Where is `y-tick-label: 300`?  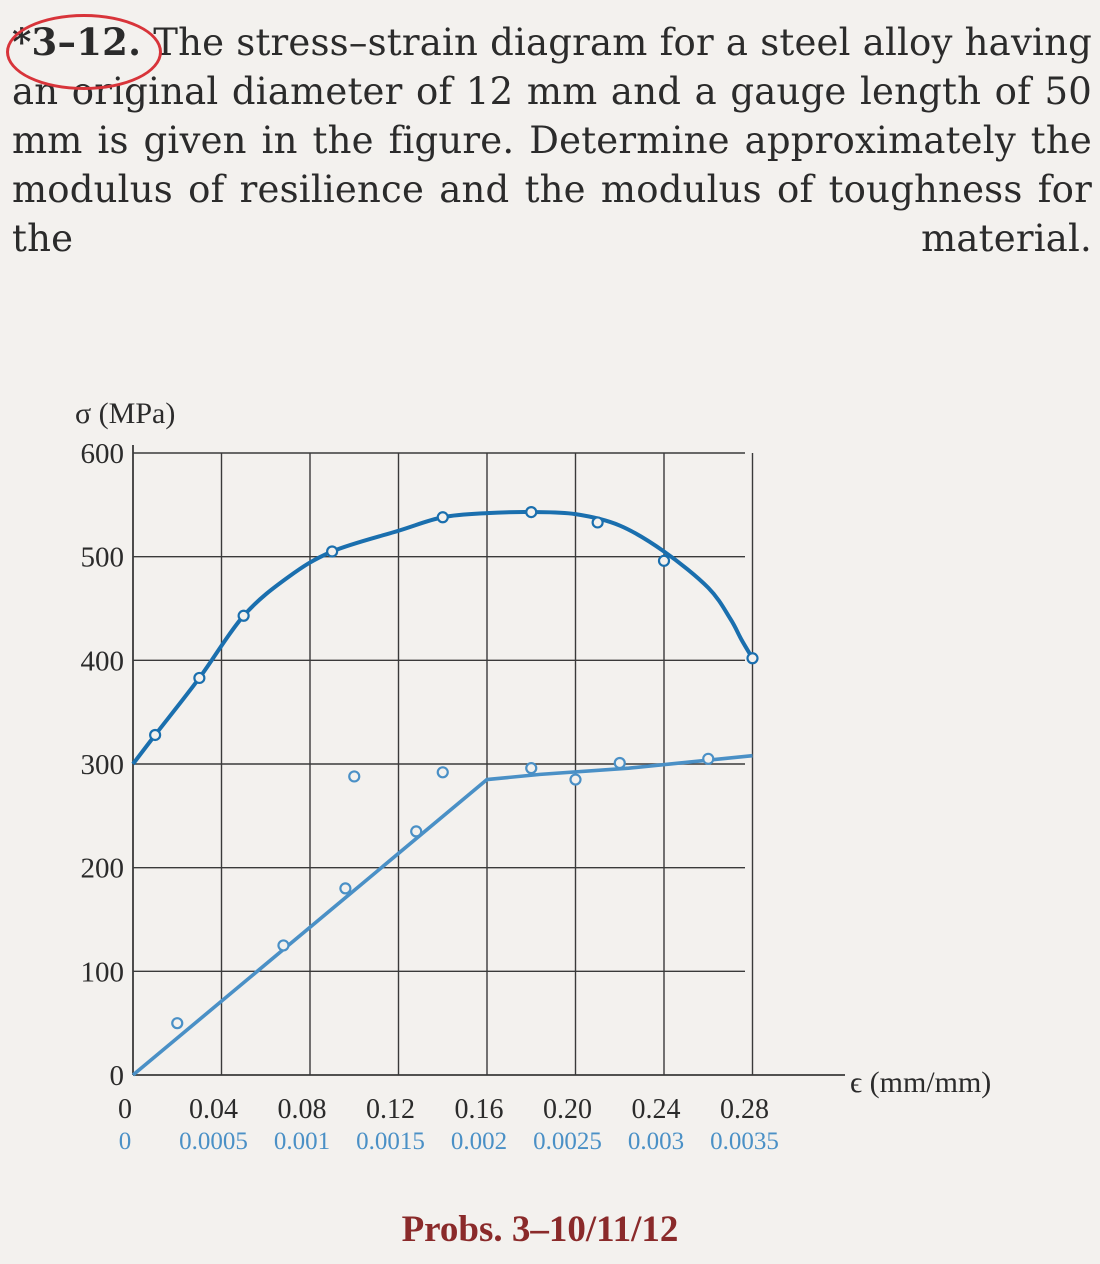 y-tick-label: 300 is located at coordinates (103, 765).